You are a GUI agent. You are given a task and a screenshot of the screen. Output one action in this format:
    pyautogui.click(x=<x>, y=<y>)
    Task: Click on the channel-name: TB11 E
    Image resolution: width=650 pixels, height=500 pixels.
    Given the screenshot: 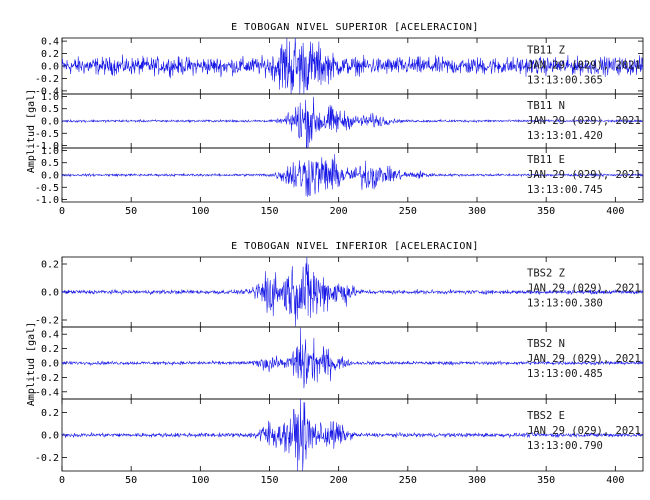 What is the action you would take?
    pyautogui.click(x=546, y=160)
    